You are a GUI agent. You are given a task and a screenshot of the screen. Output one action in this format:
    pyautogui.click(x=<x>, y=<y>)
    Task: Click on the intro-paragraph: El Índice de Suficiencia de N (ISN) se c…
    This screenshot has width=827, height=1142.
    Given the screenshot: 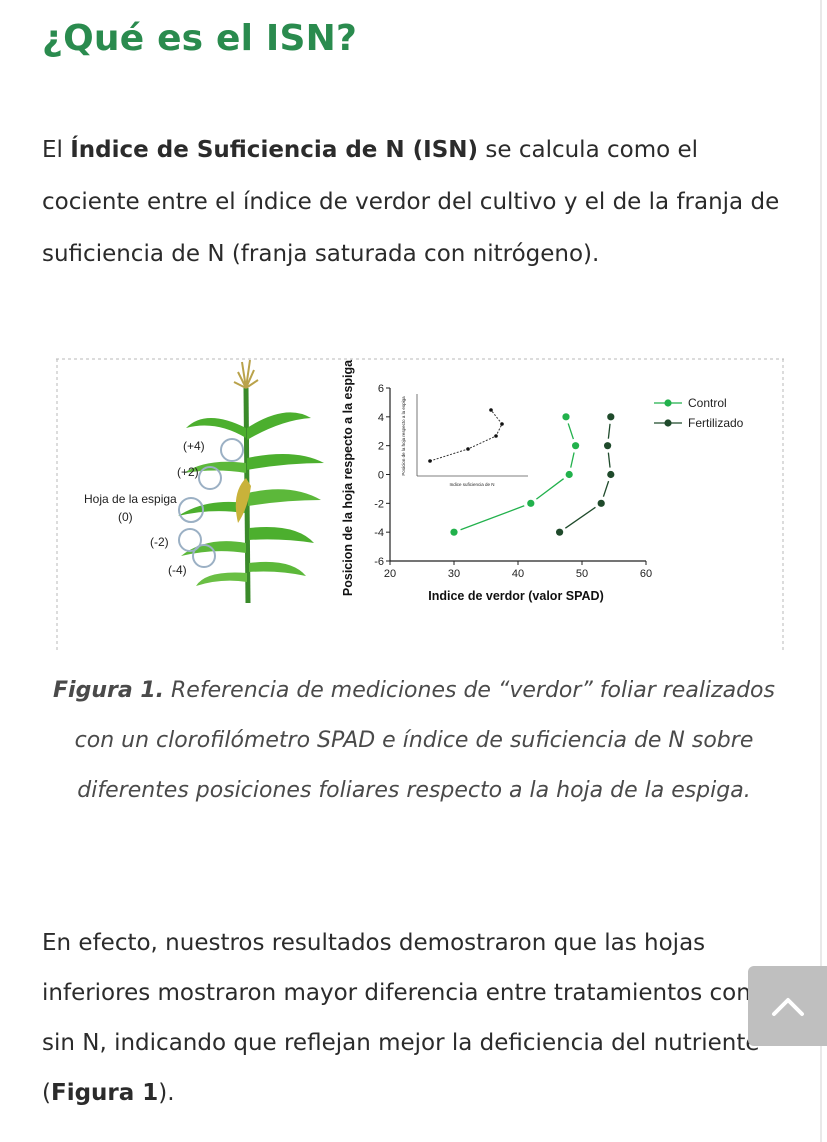 What is the action you would take?
    pyautogui.click(x=412, y=202)
    